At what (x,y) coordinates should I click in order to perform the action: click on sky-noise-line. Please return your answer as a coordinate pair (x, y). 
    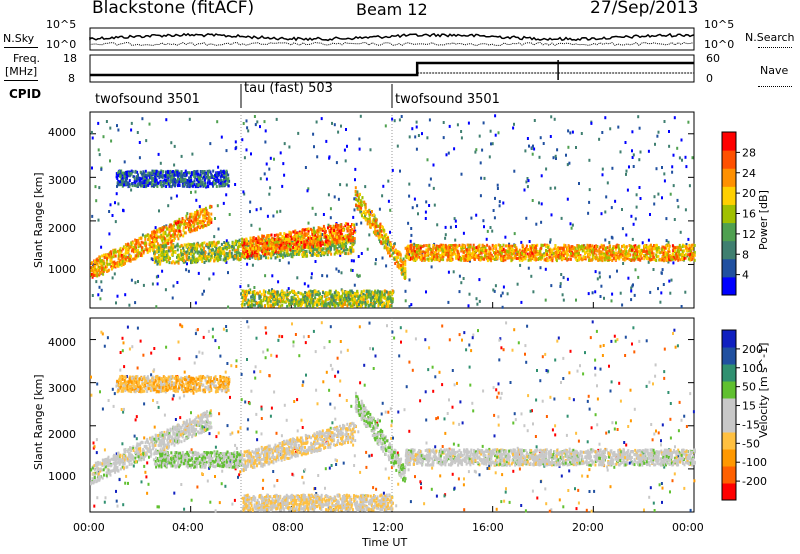
    Looking at the image, I should click on (392, 37).